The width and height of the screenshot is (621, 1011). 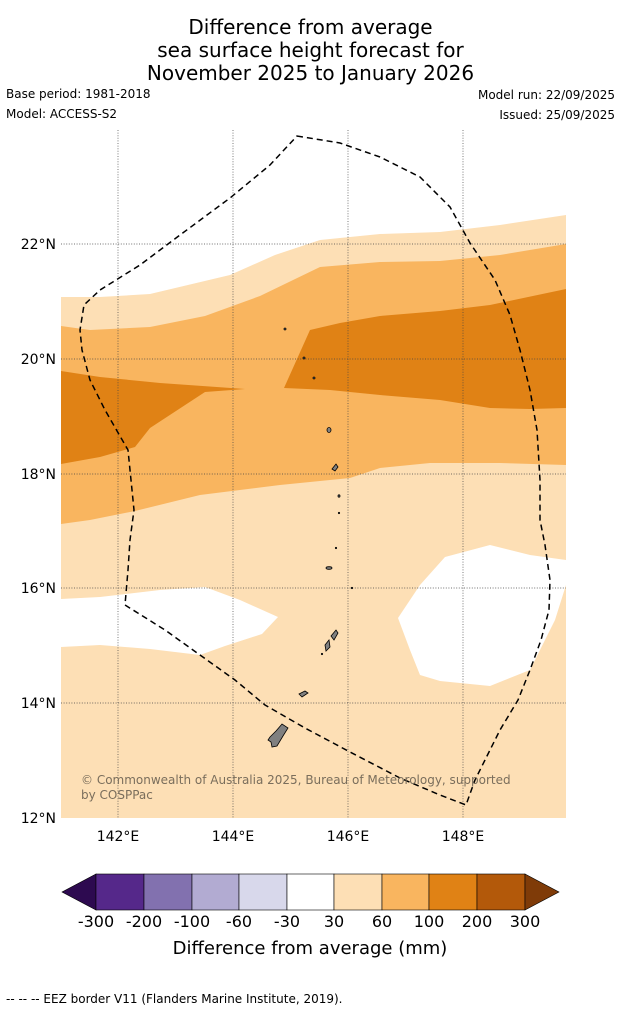 What do you see at coordinates (482, 615) in the screenshot?
I see `anomaly-band-neutral-east` at bounding box center [482, 615].